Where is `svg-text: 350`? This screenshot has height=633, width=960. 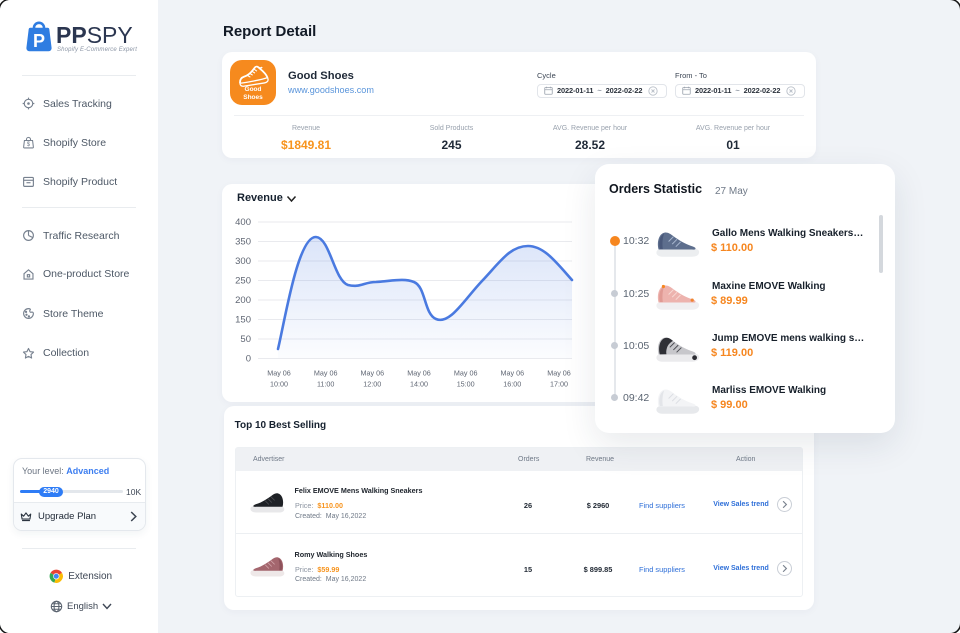
svg-text: 350 is located at coordinates (243, 242).